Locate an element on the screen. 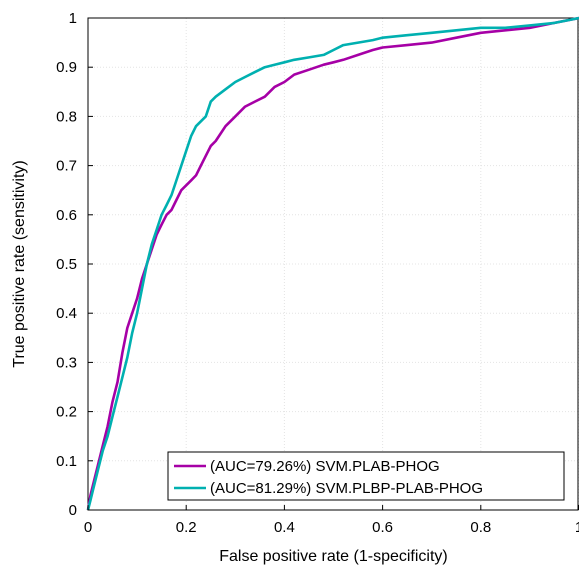 The image size is (579, 573). y-axis-label: True positive rate (sensitivity) is located at coordinates (19, 263).